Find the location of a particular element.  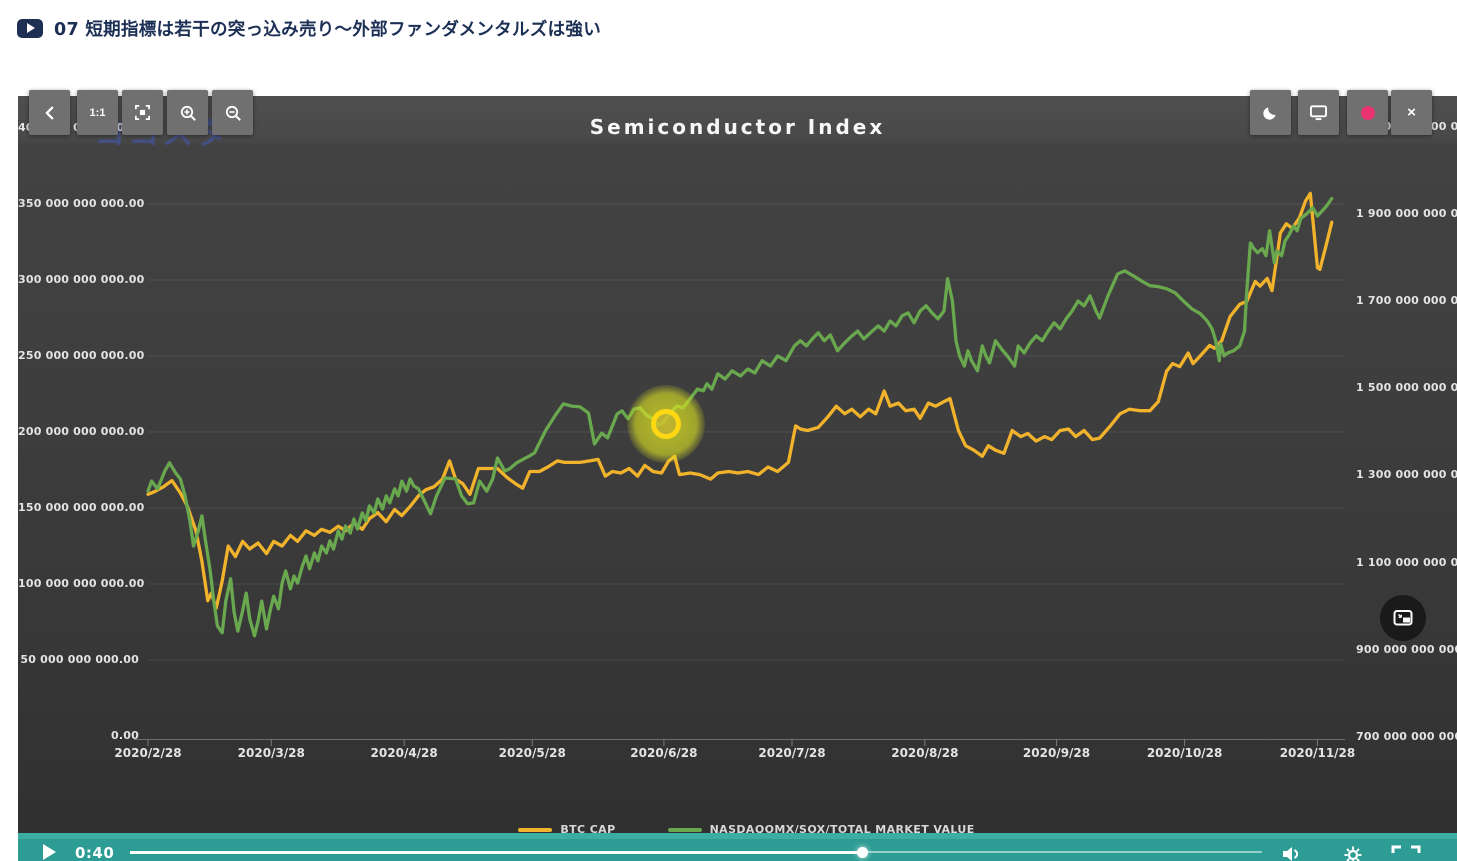

cursor-highlight-ring is located at coordinates (666, 424).